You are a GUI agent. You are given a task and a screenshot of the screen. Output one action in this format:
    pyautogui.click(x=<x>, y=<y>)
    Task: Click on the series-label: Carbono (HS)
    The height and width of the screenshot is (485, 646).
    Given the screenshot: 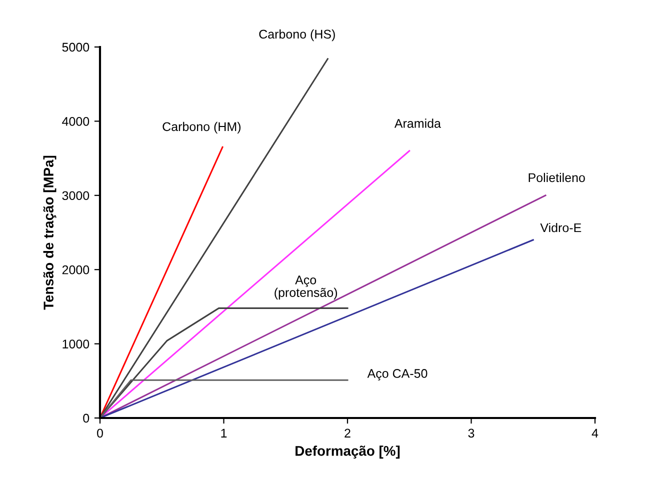 What is the action you would take?
    pyautogui.click(x=297, y=35)
    